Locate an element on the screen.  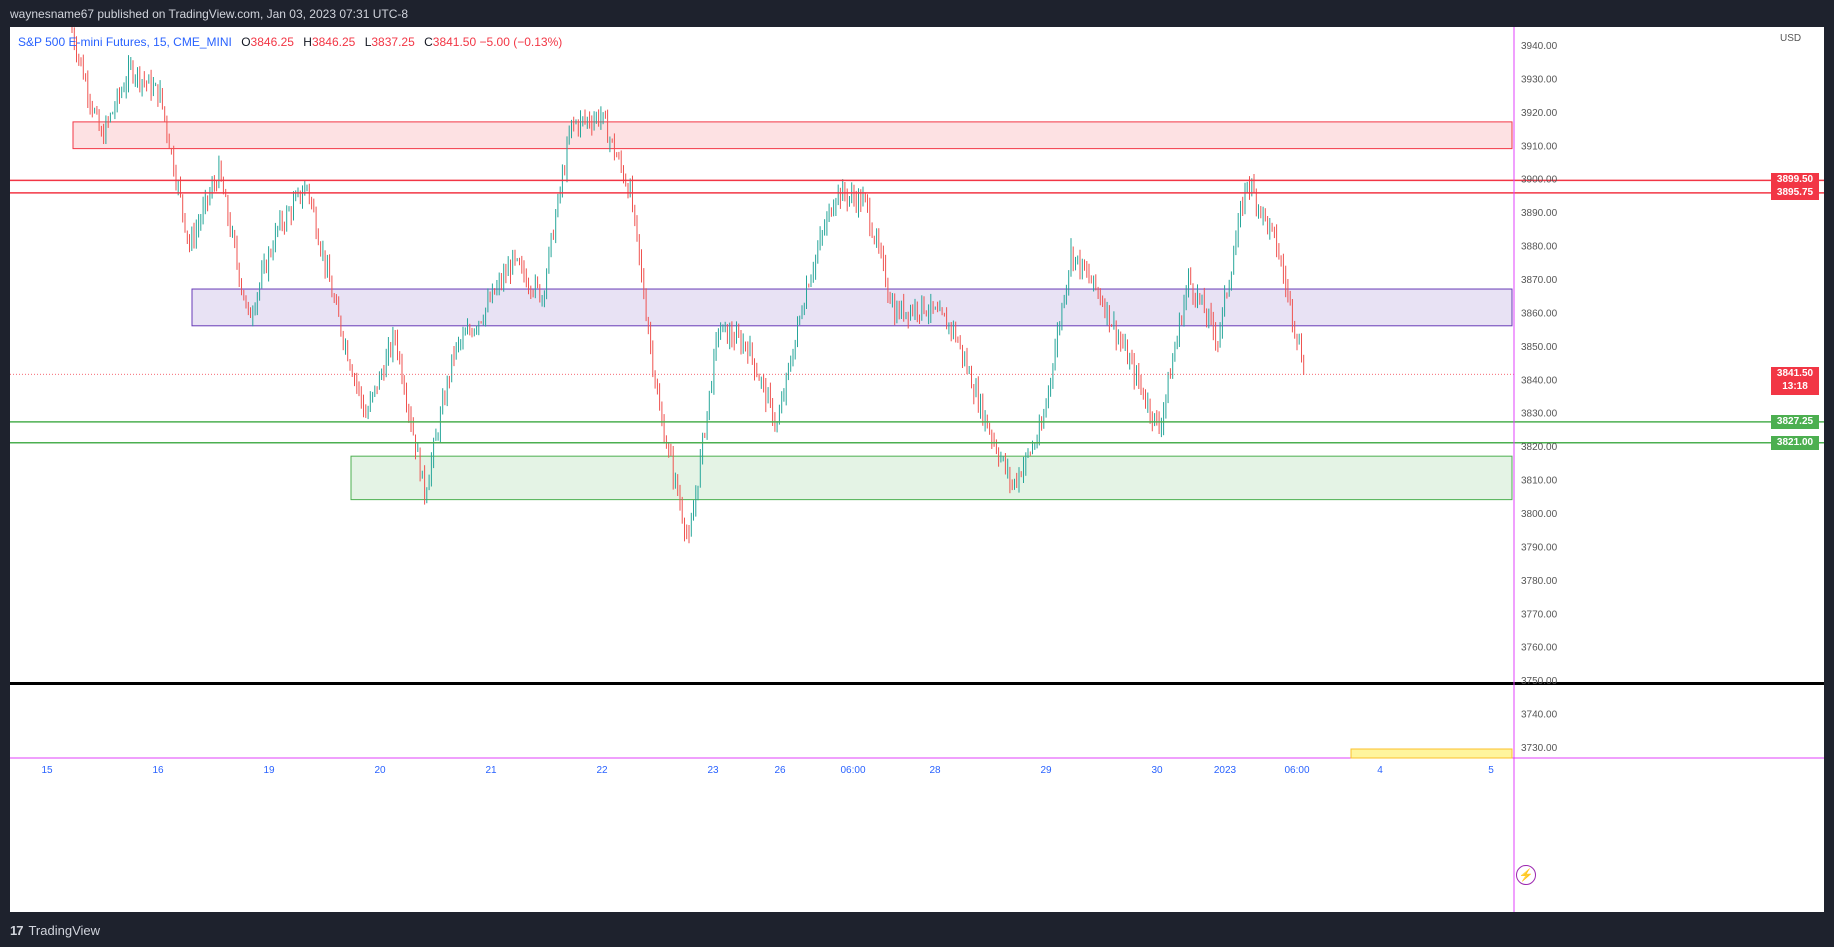
x-tick-label: 30 is located at coordinates (1157, 770).